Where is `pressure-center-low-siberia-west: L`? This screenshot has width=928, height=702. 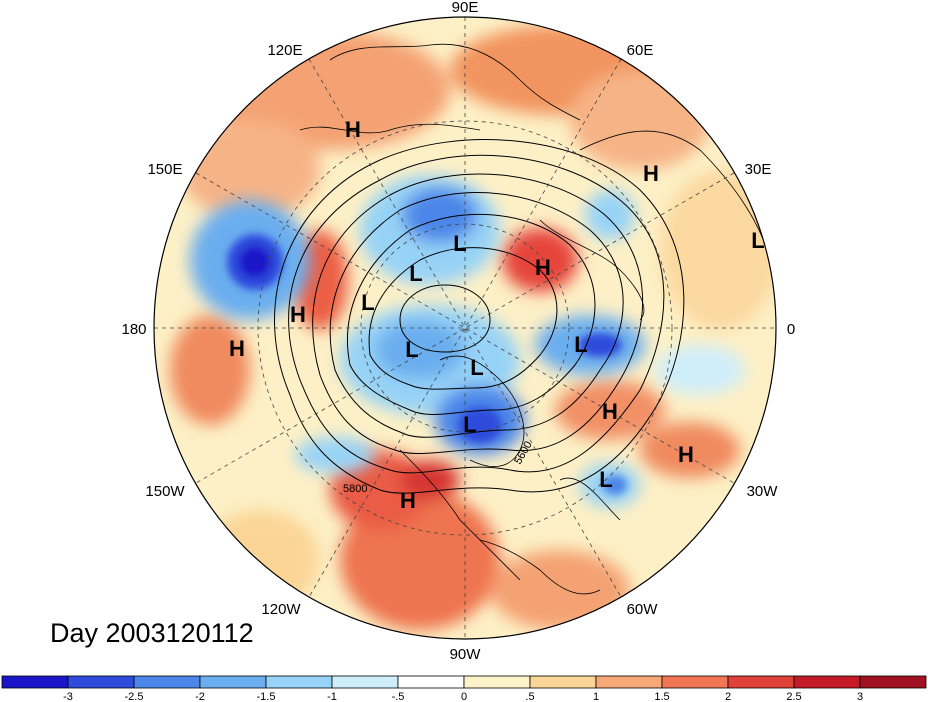
pressure-center-low-siberia-west: L is located at coordinates (415, 273).